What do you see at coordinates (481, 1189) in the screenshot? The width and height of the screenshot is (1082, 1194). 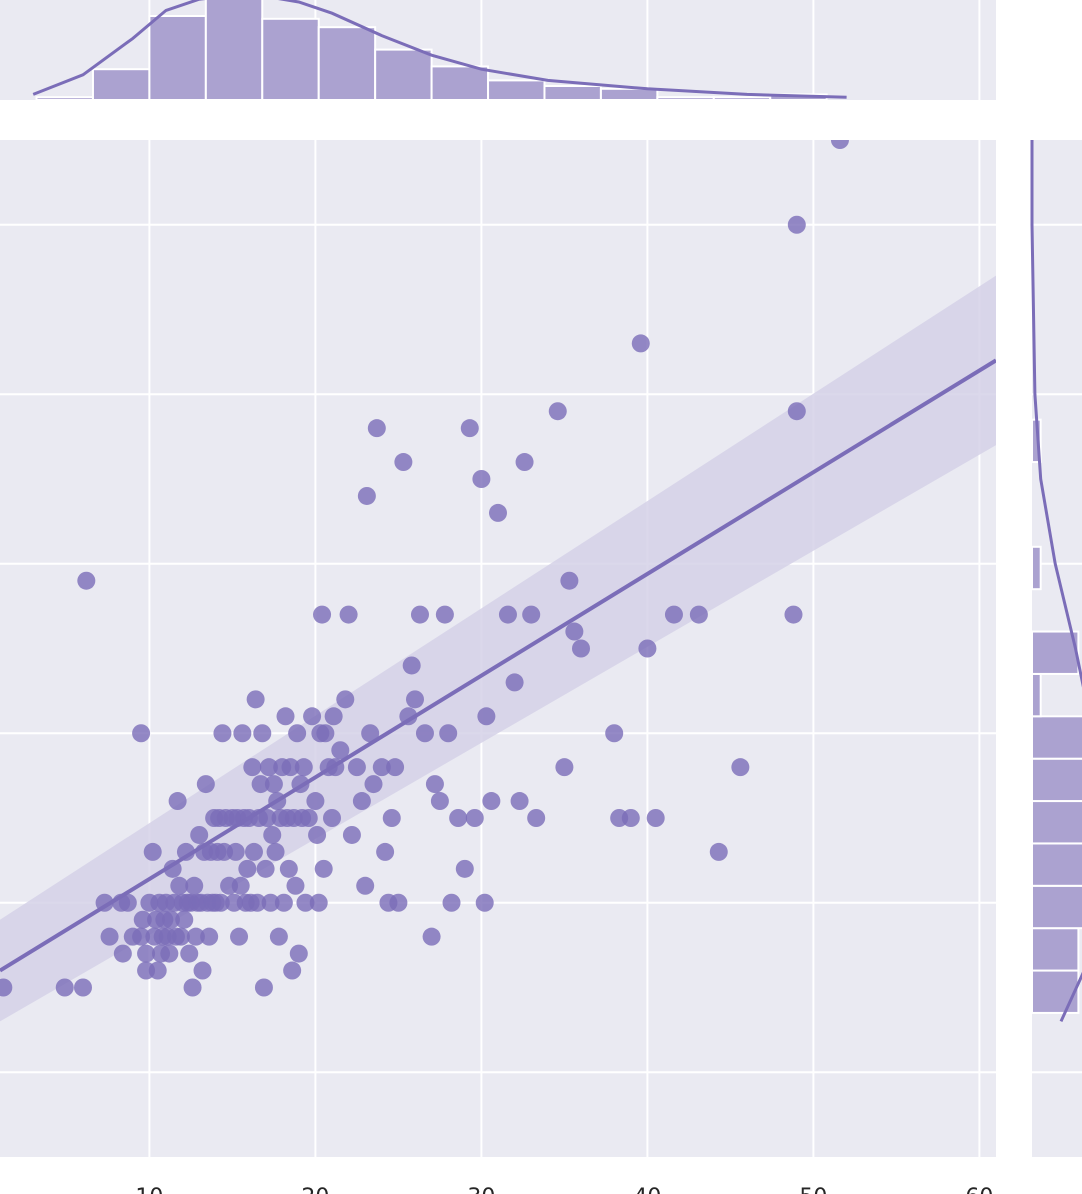 I see `x-tick-label: 30` at bounding box center [481, 1189].